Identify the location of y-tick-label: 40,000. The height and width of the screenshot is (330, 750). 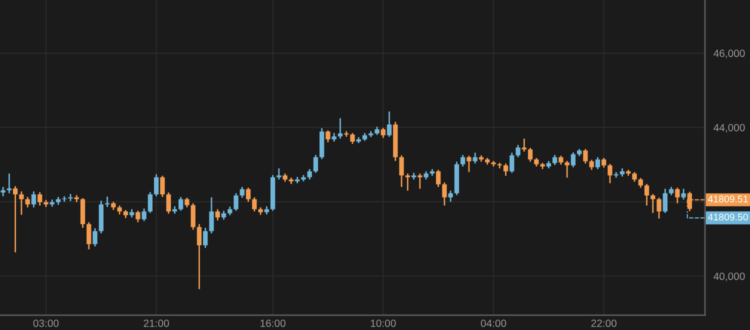
(729, 277).